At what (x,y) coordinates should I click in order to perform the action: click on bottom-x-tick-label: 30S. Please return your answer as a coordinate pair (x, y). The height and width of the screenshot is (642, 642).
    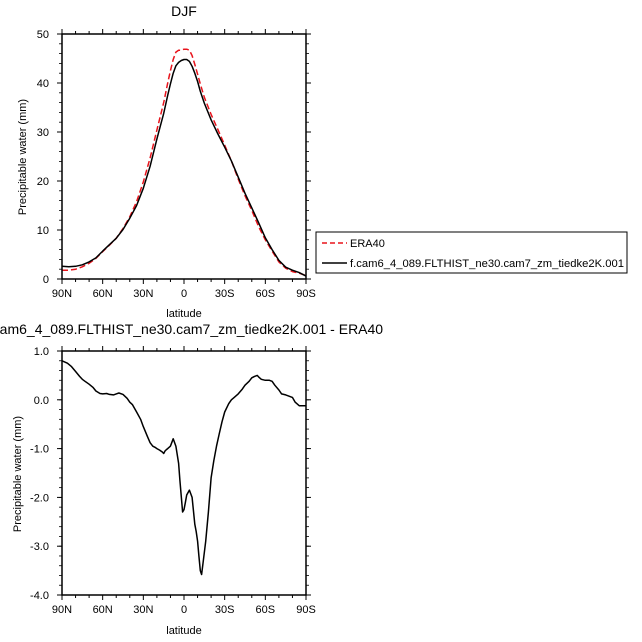
    Looking at the image, I should click on (225, 610).